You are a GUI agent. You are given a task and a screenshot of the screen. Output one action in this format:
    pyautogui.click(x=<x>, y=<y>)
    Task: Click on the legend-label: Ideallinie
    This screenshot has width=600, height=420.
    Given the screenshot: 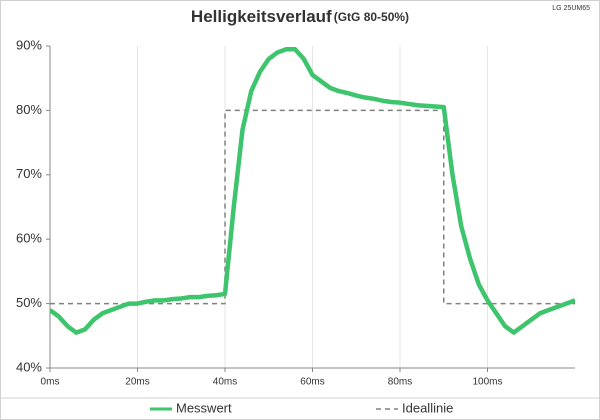 What is the action you would take?
    pyautogui.click(x=427, y=407)
    